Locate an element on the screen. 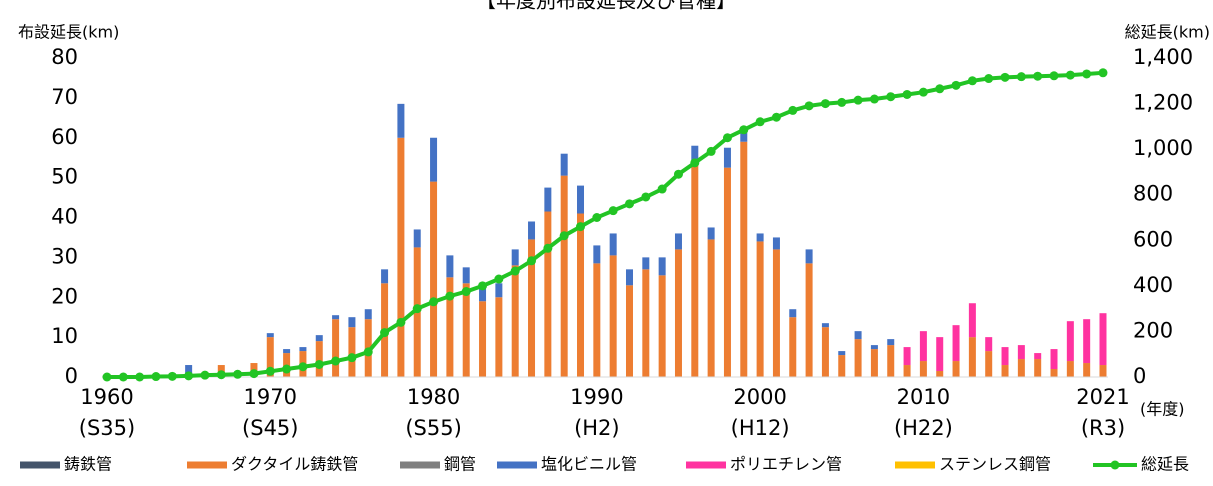 This screenshot has width=1213, height=486. legend-label: 鋳鉄管 is located at coordinates (88, 464).